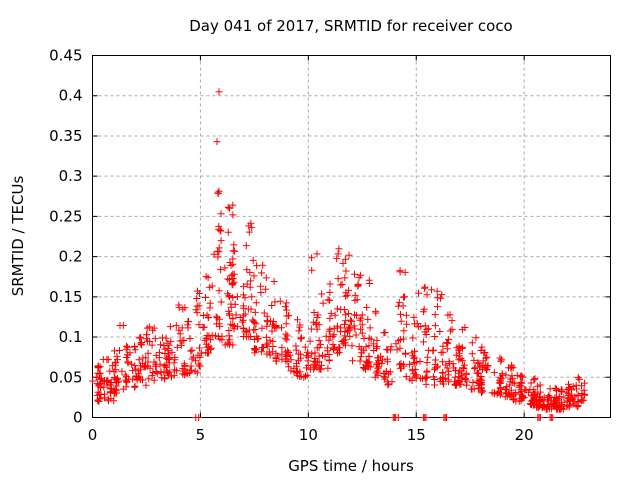  Describe the element at coordinates (65, 136) in the screenshot. I see `y-tick-label: 0.35` at that location.